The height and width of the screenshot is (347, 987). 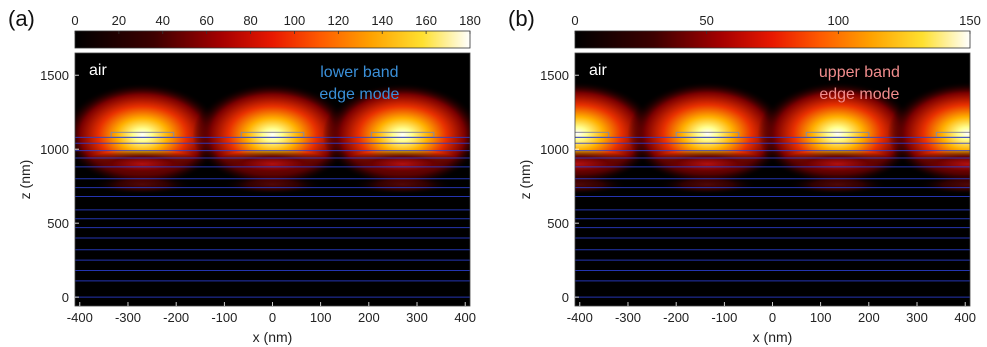 What do you see at coordinates (163, 20) in the screenshot?
I see `colorbar-tick-label: 40` at bounding box center [163, 20].